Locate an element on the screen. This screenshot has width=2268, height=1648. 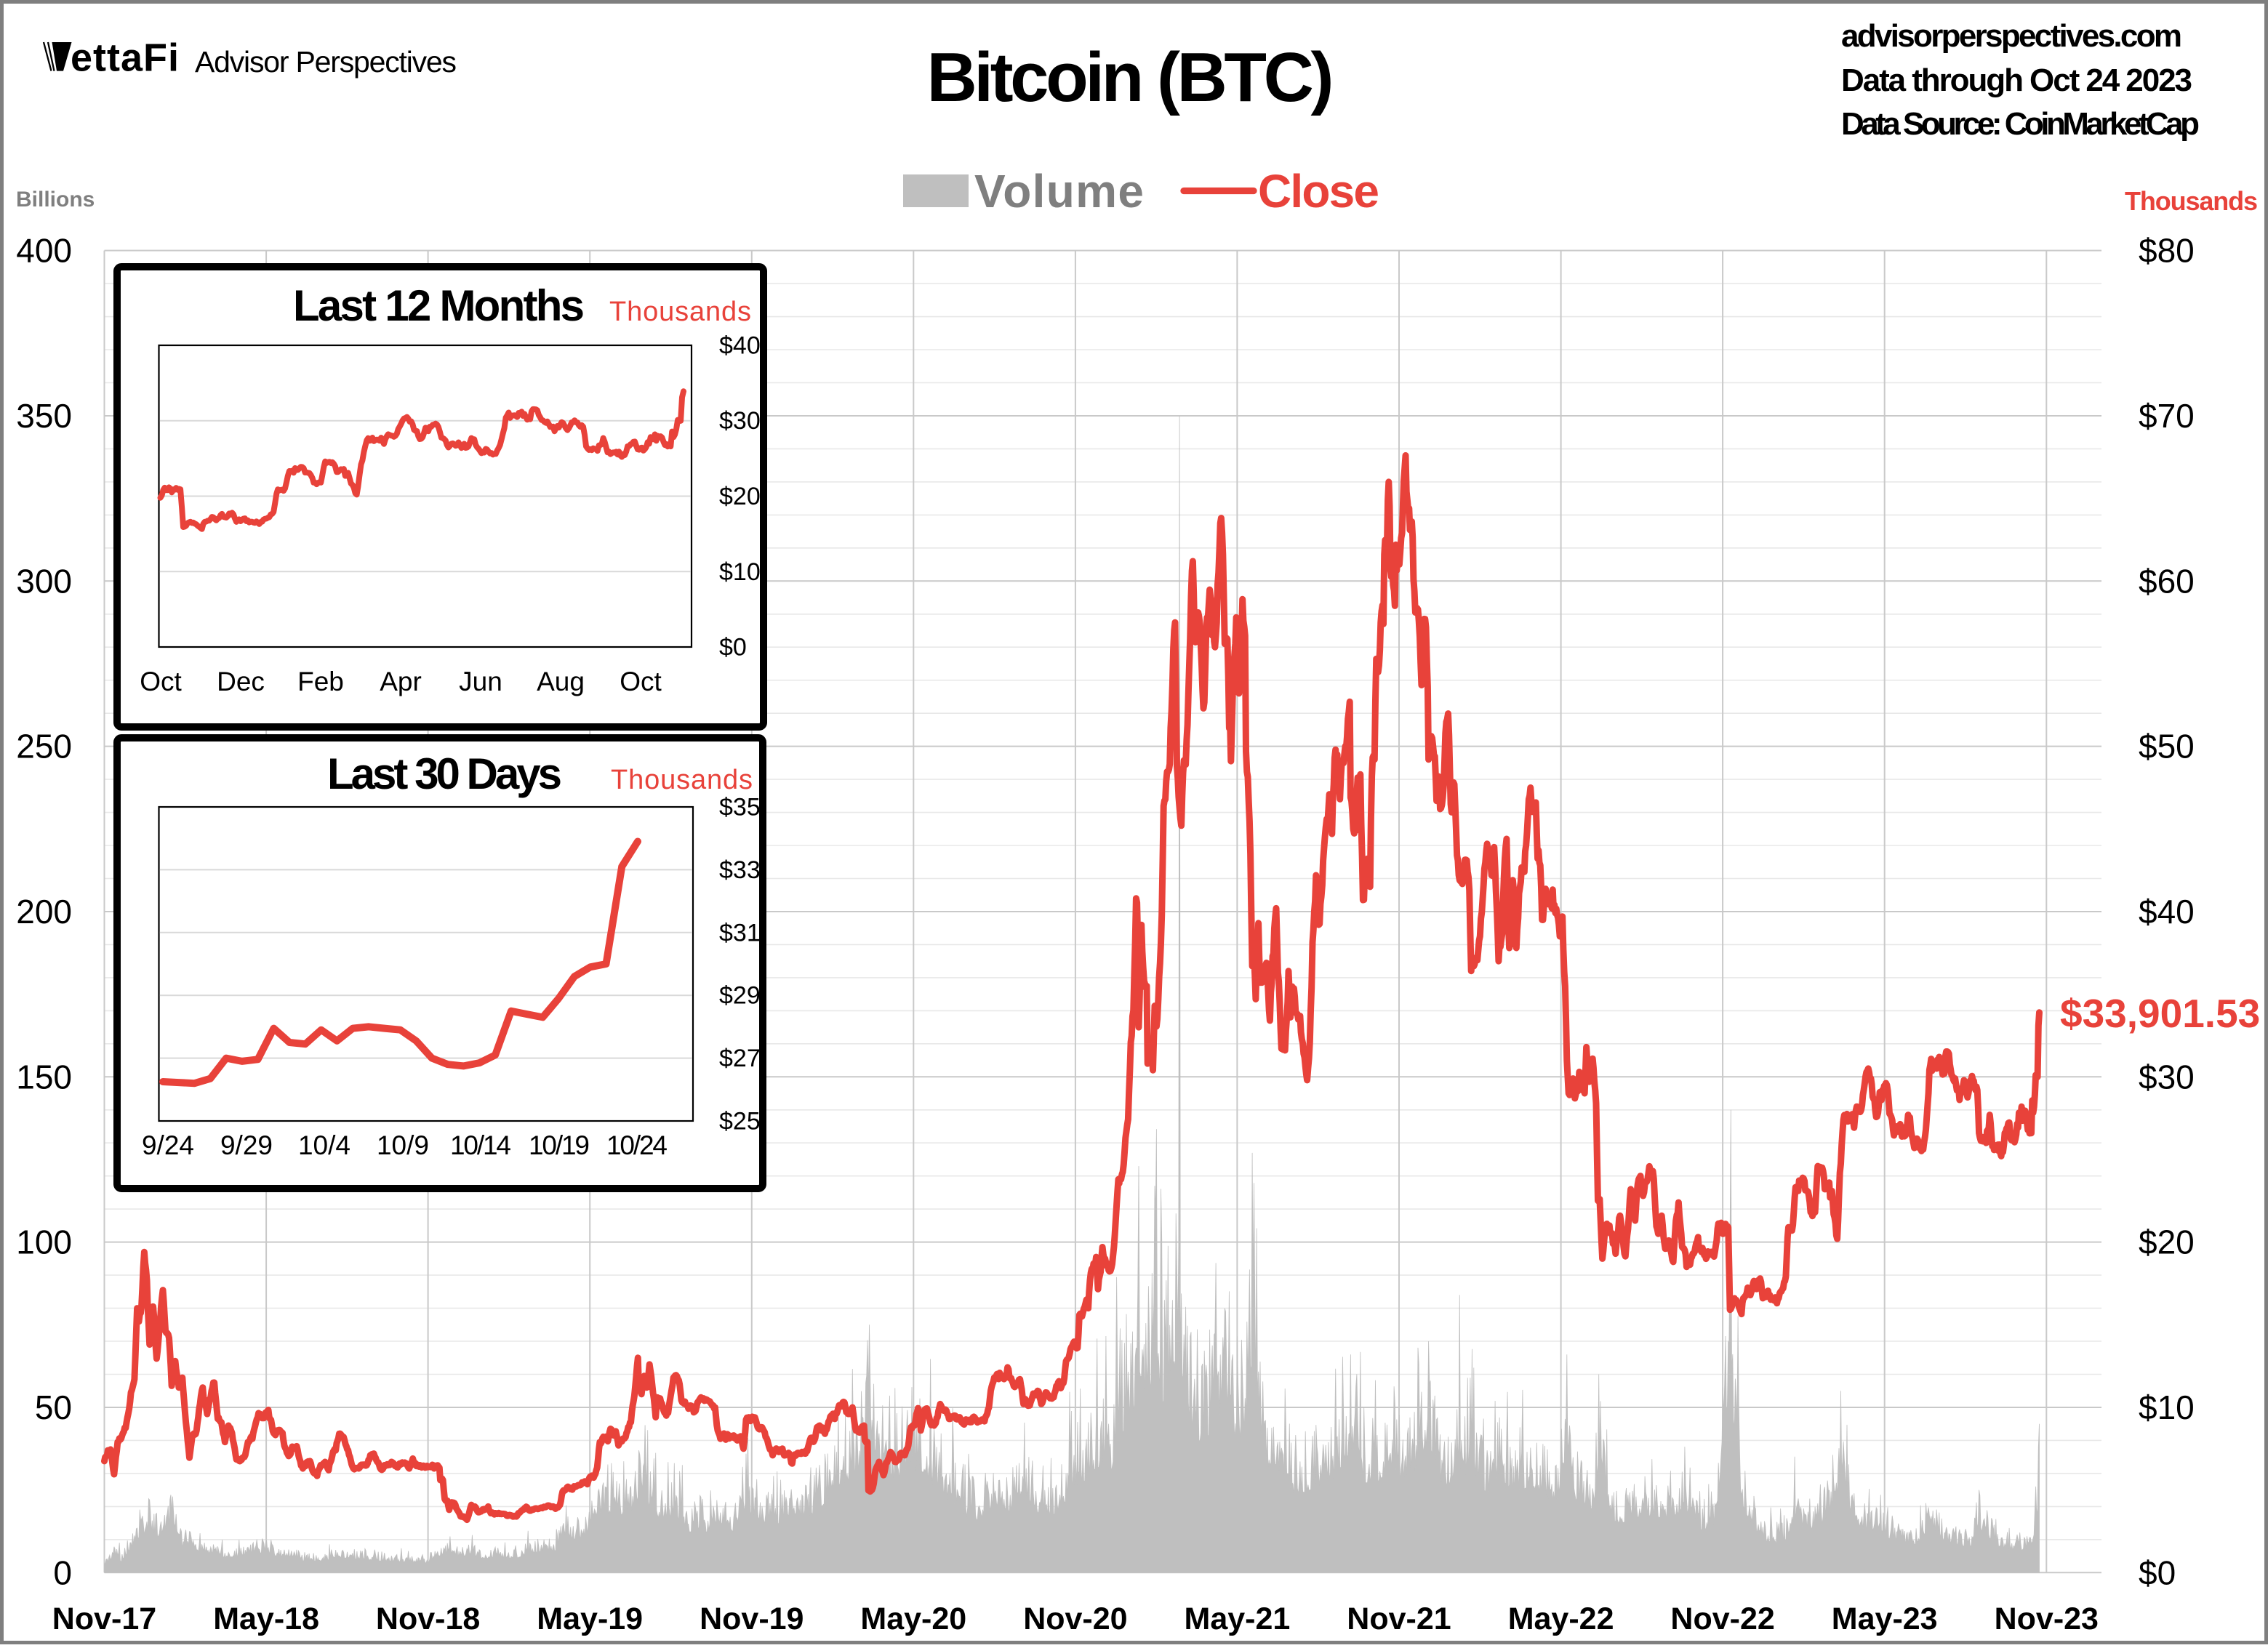
svg-text: Nov-17 is located at coordinates (104, 1619).